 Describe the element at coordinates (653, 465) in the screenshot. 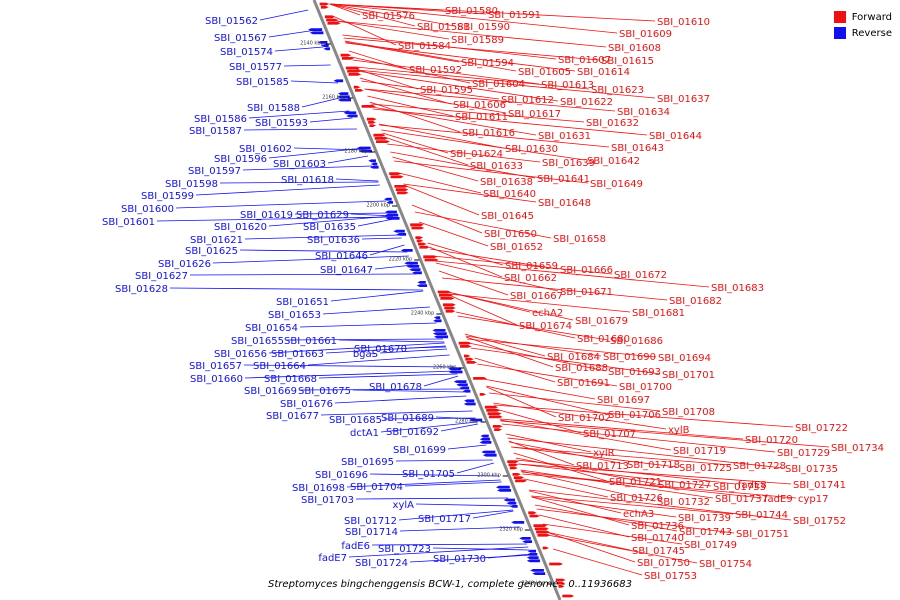

I see `forward-gene-label: SBI_01718` at that location.